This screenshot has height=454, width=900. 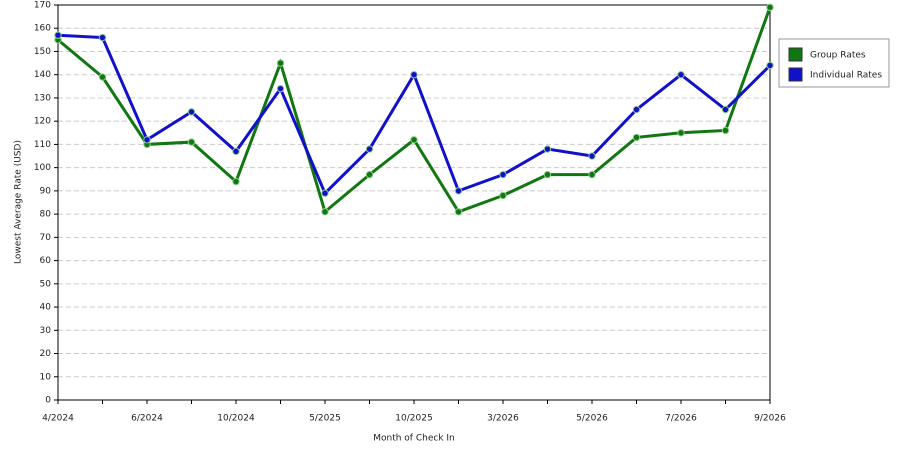 I want to click on y-tick-label: 160, so click(x=42, y=29).